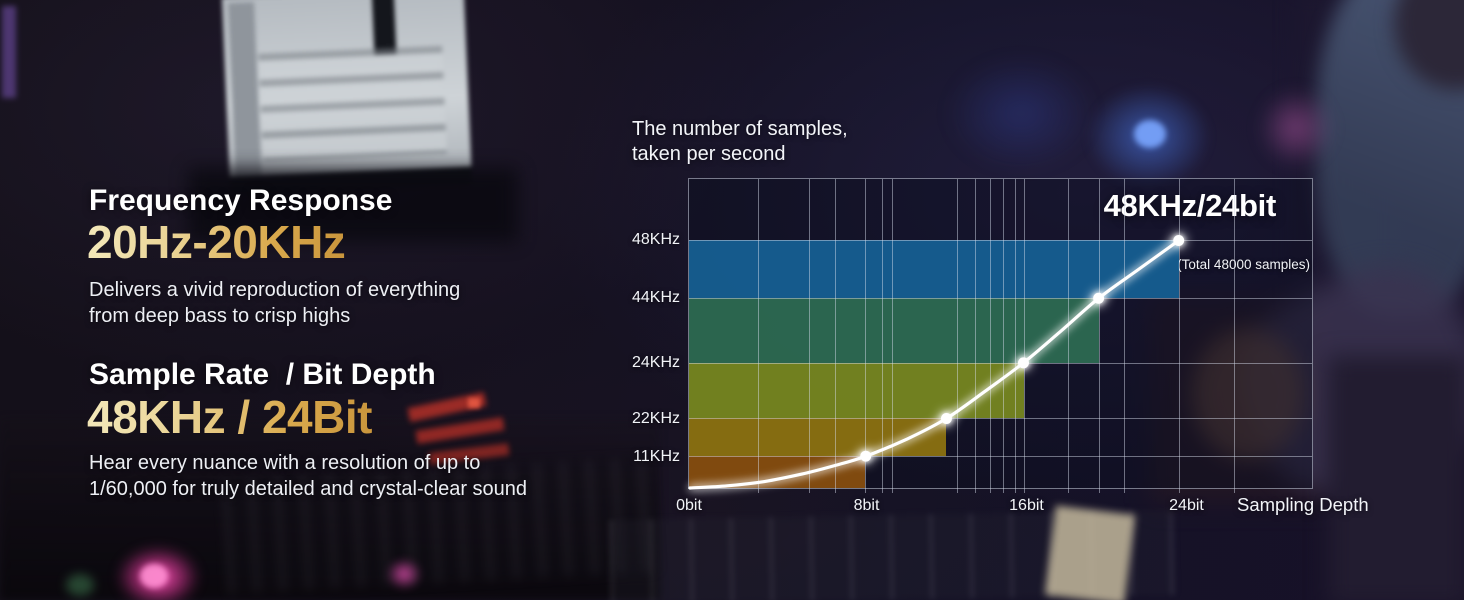  Describe the element at coordinates (1190, 205) in the screenshot. I see `chart-annotation-48khz-24bit: 48KHz/24bit` at that location.